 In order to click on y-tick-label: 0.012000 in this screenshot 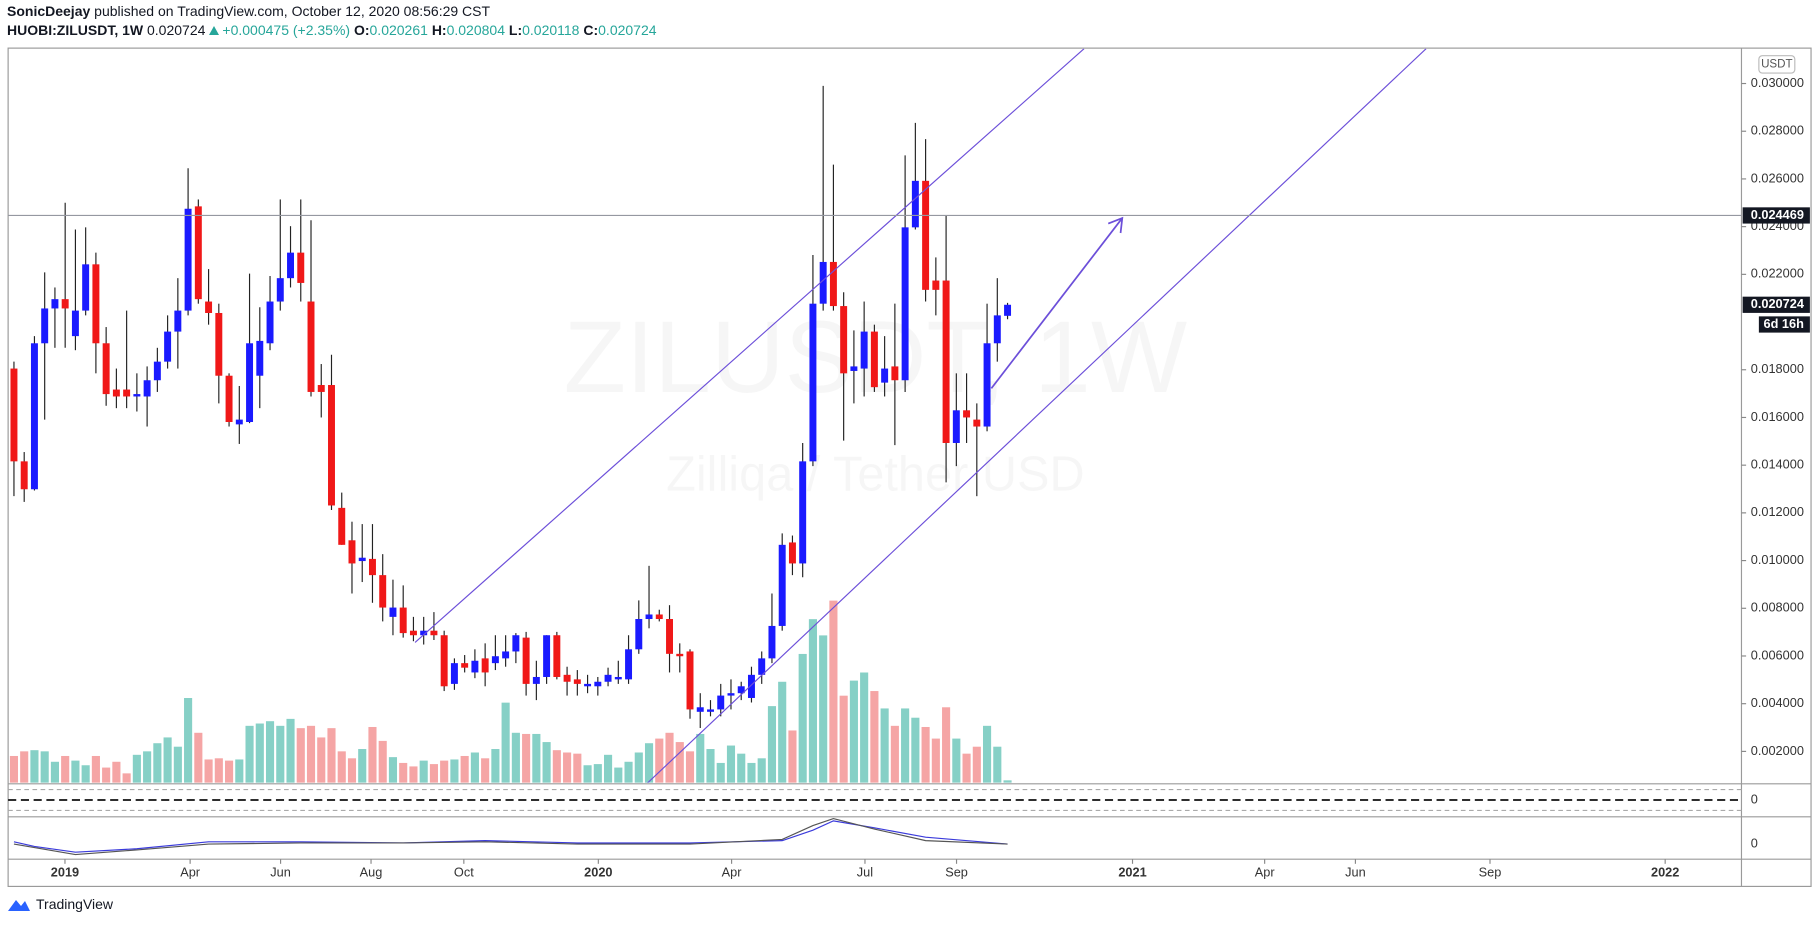, I will do `click(1777, 511)`.